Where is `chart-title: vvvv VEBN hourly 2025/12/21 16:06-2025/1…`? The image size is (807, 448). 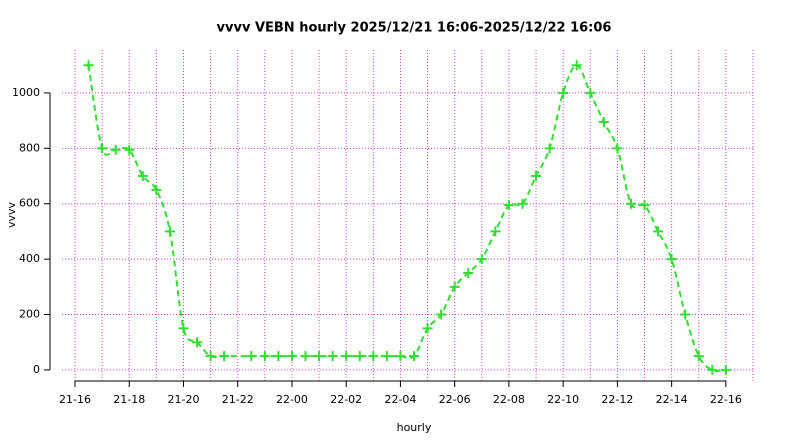 chart-title: vvvv VEBN hourly 2025/12/21 16:06-2025/1… is located at coordinates (414, 28).